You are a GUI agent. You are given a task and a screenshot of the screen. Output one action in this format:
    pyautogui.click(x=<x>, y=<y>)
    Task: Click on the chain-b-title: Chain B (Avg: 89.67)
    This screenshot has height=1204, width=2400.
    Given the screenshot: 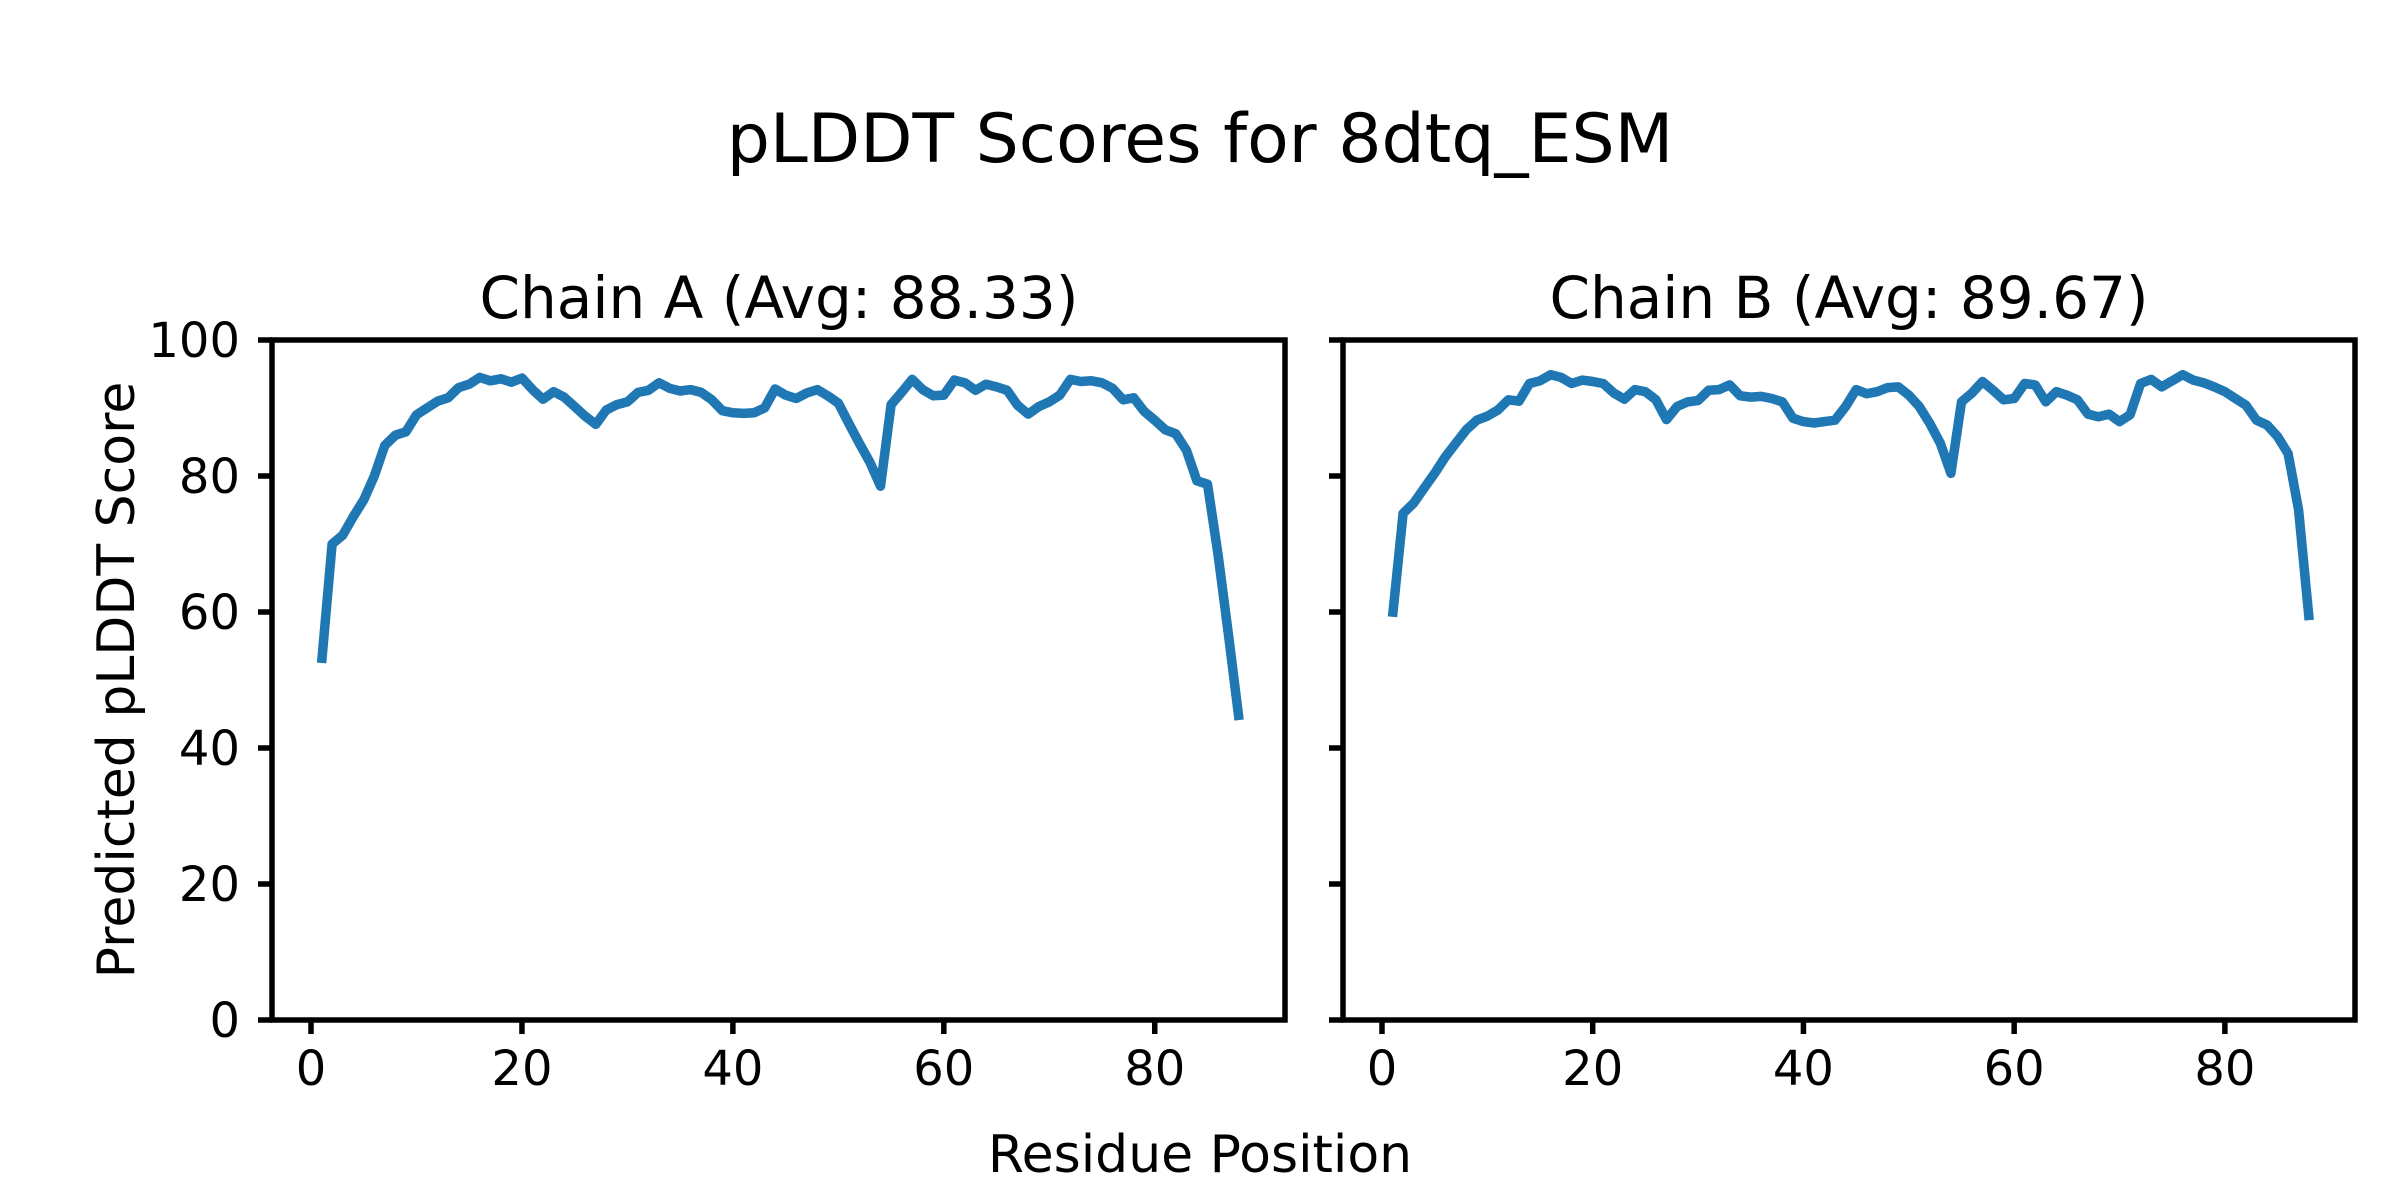 What is the action you would take?
    pyautogui.click(x=1848, y=298)
    